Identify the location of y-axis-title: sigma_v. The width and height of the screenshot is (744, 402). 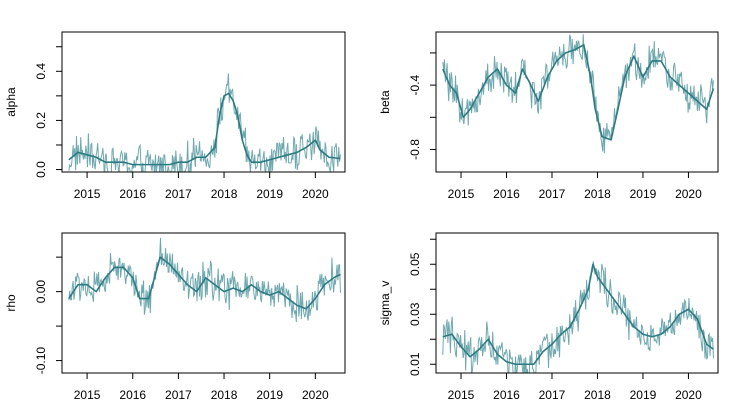
(385, 303).